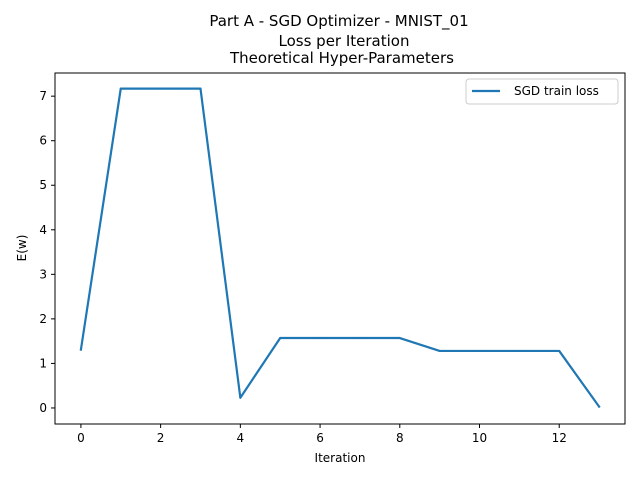 The height and width of the screenshot is (480, 640). I want to click on x-tick-label: 10, so click(479, 438).